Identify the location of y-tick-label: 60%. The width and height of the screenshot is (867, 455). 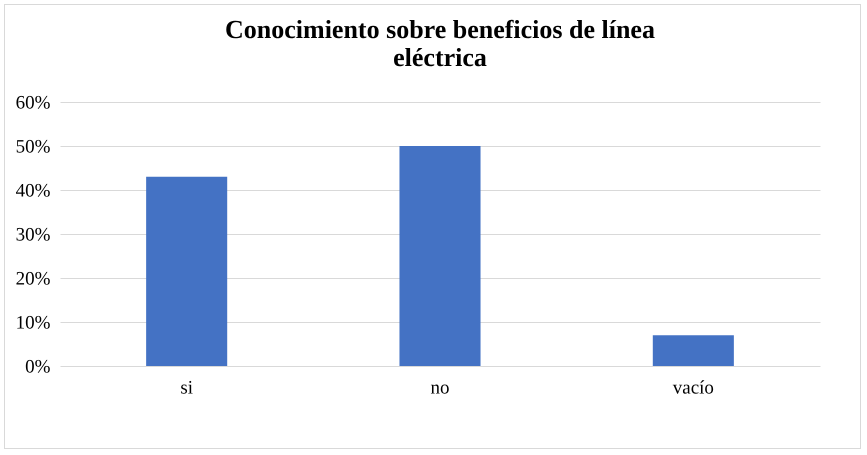
(33, 103).